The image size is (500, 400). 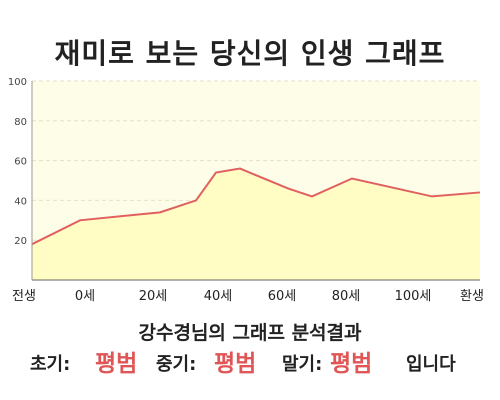 I want to click on x-tick-labels: 전생 0세 20세 40세 60세 80세 100세 환생, so click(x=248, y=296).